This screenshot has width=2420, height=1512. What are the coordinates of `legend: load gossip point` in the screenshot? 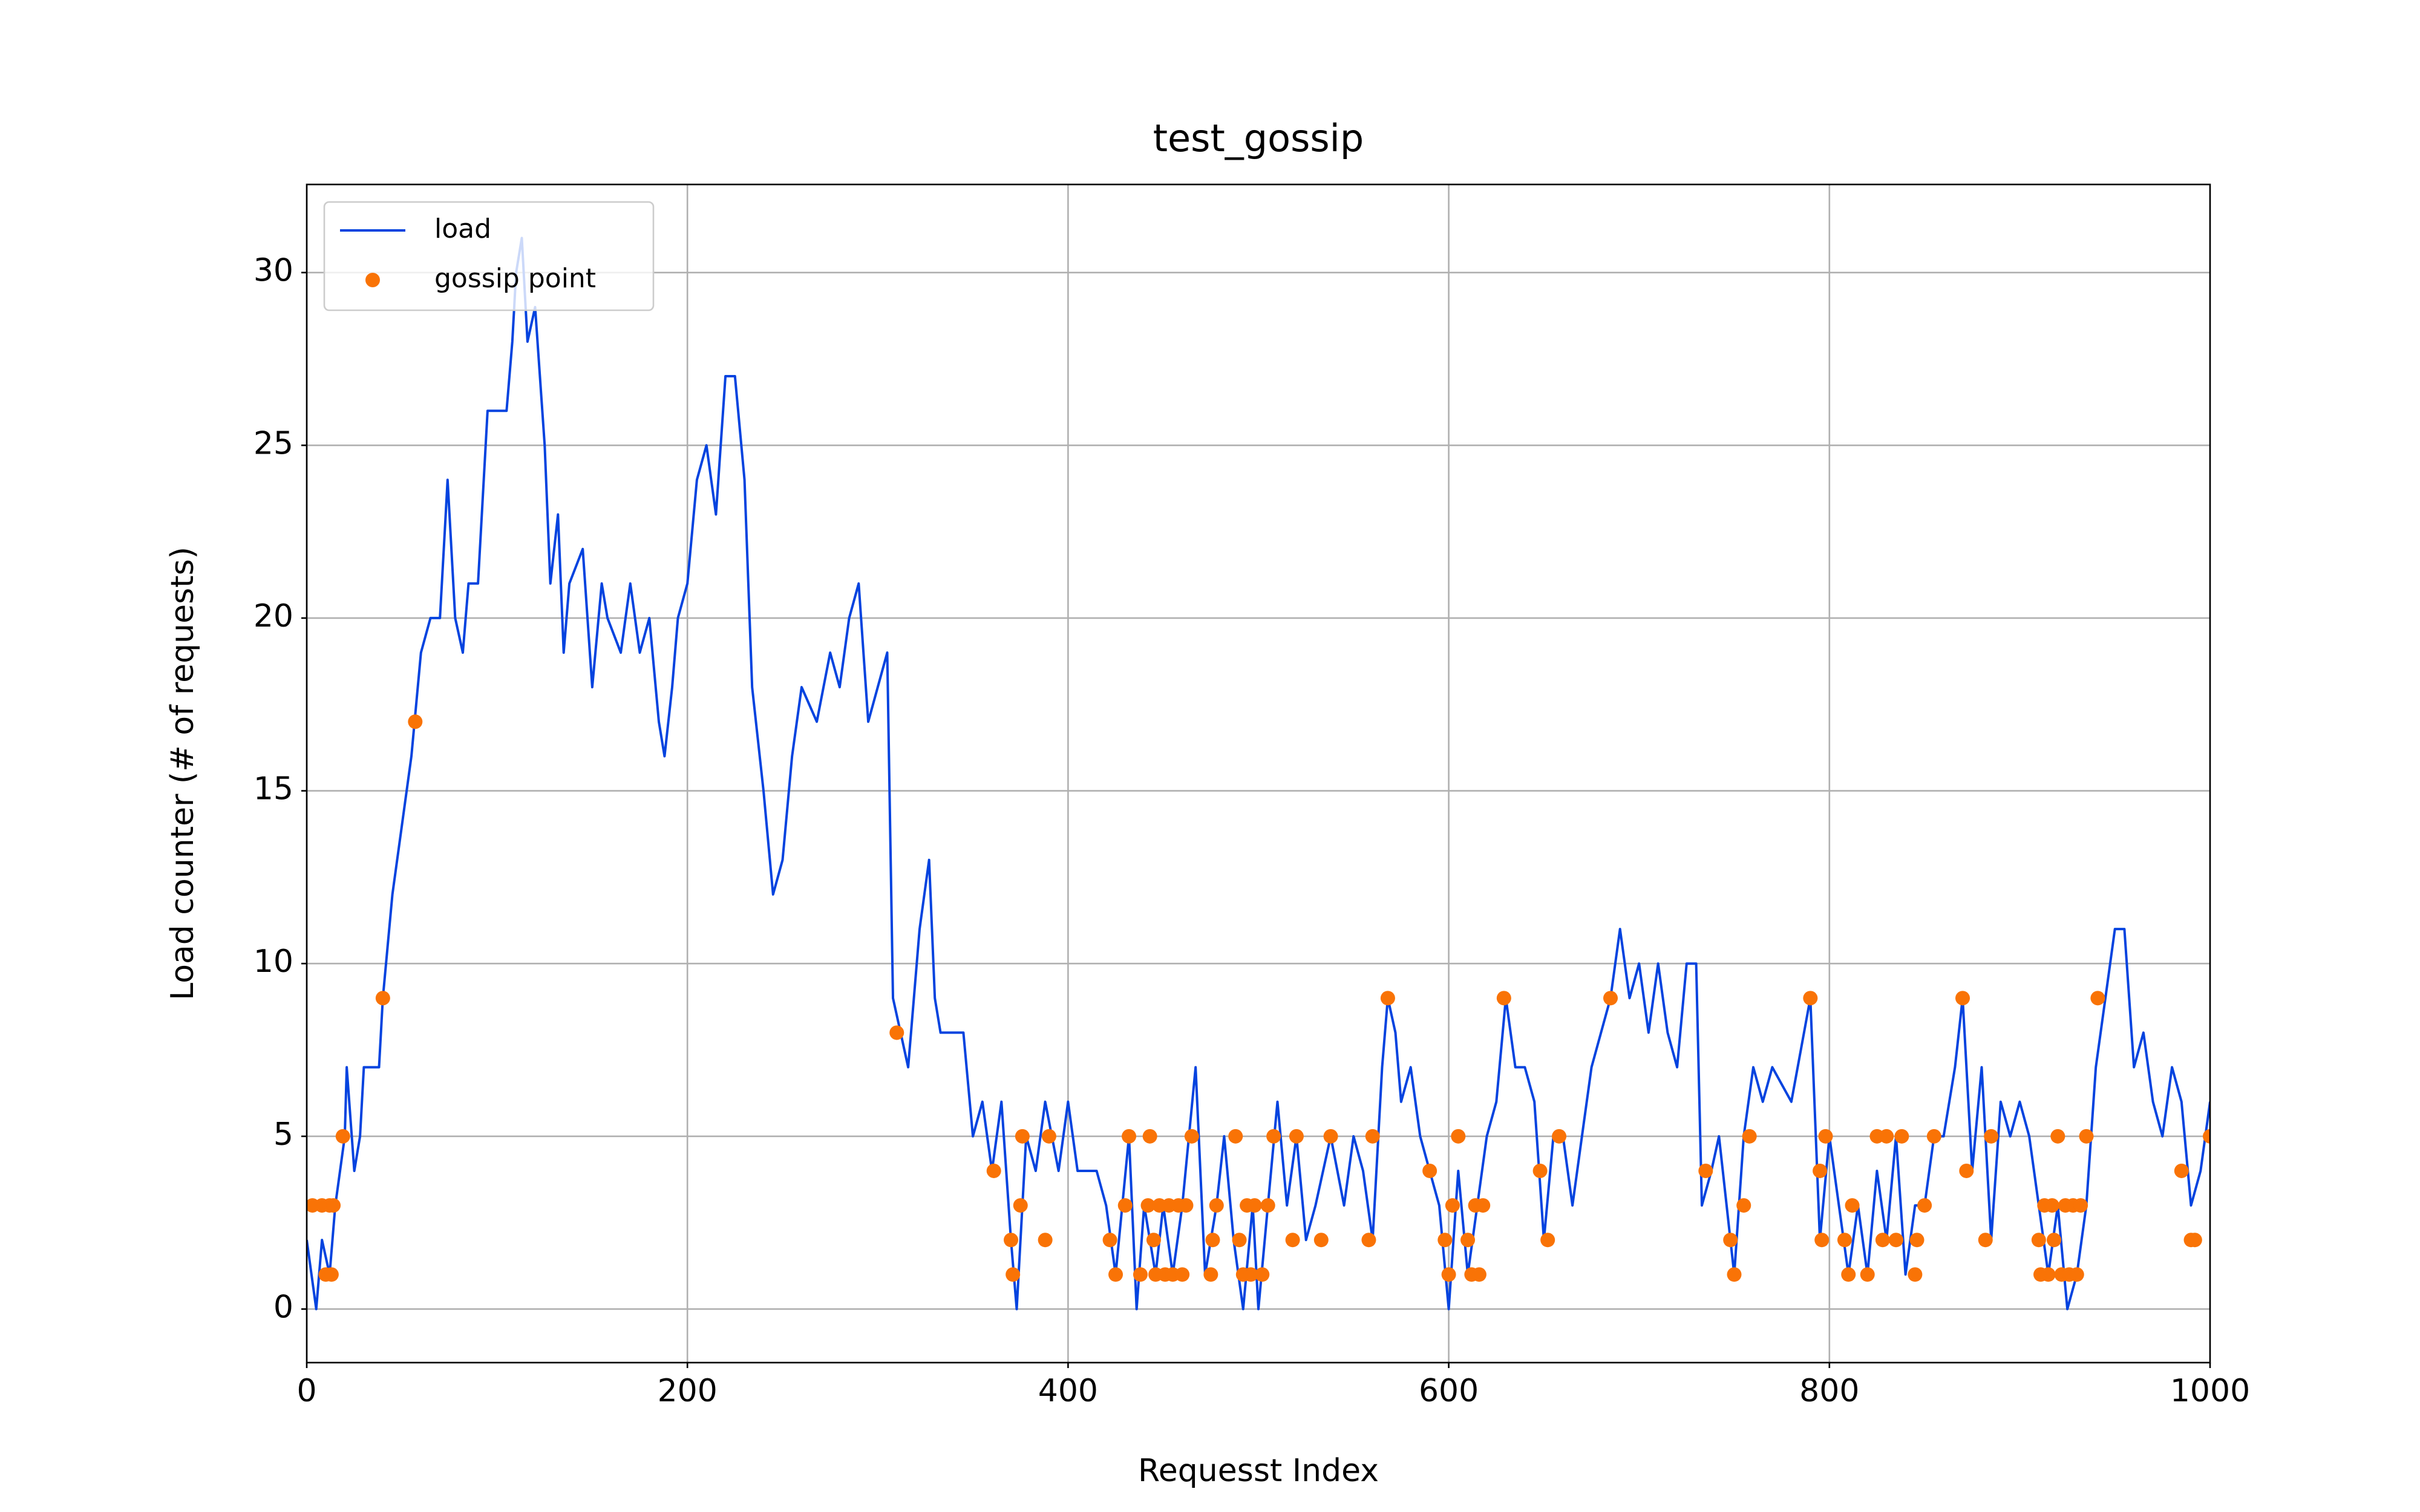 It's located at (489, 256).